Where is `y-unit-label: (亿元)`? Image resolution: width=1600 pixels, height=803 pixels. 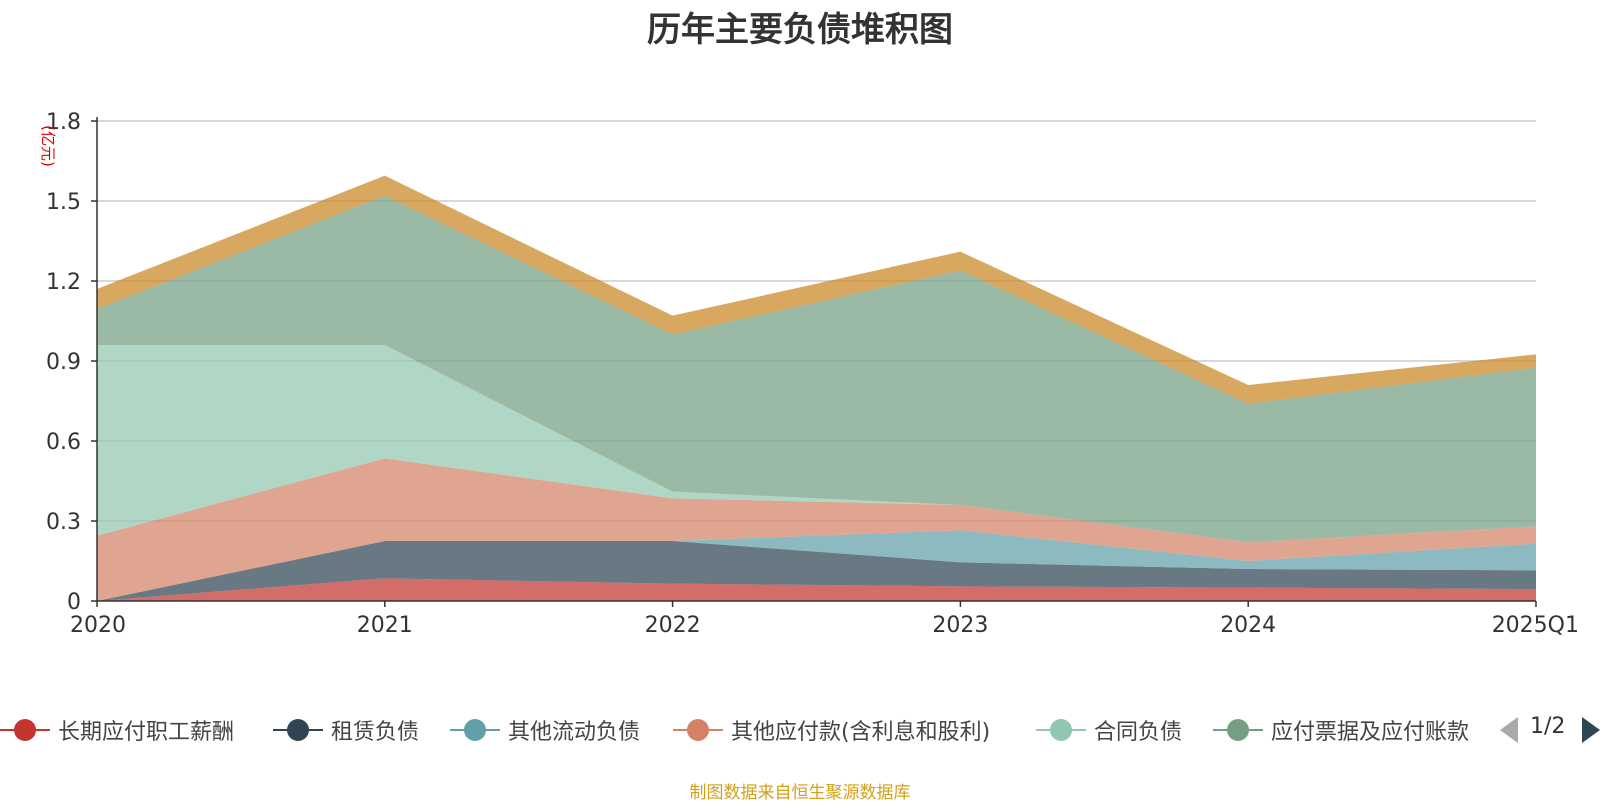
y-unit-label: (亿元) is located at coordinates (48, 146).